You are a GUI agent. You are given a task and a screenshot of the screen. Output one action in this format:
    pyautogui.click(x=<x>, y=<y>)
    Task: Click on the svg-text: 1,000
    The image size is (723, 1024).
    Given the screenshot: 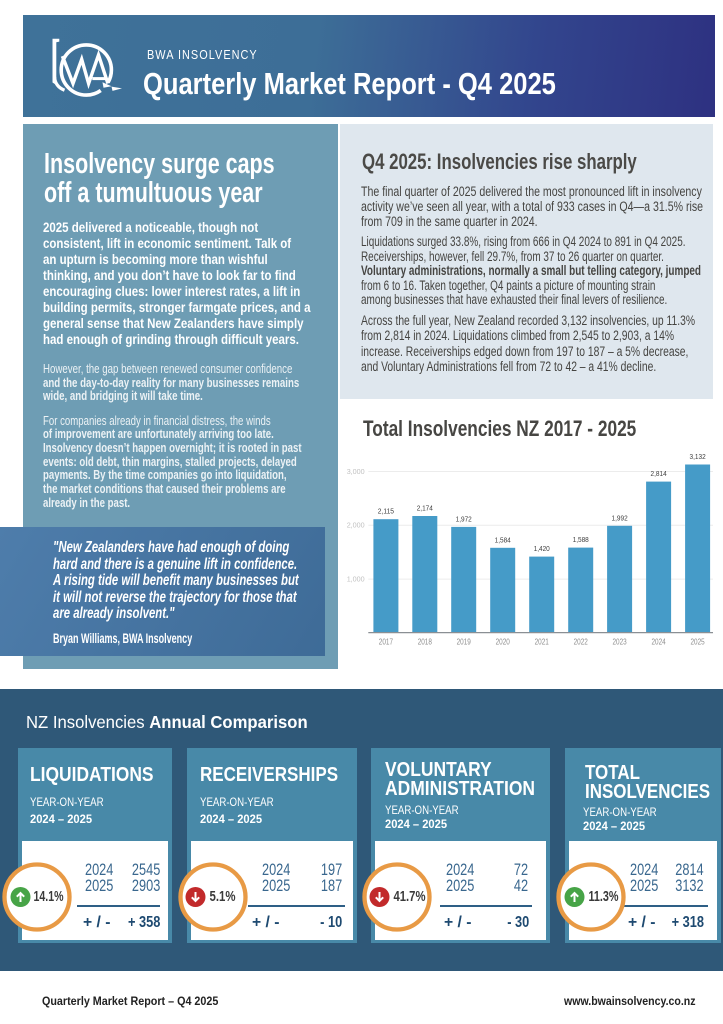 What is the action you would take?
    pyautogui.click(x=356, y=579)
    